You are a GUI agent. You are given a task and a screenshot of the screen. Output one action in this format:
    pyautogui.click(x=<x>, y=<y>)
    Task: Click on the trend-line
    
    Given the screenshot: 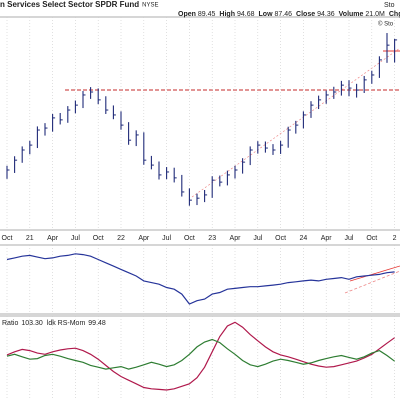 What is the action you would take?
    pyautogui.click(x=374, y=273)
    